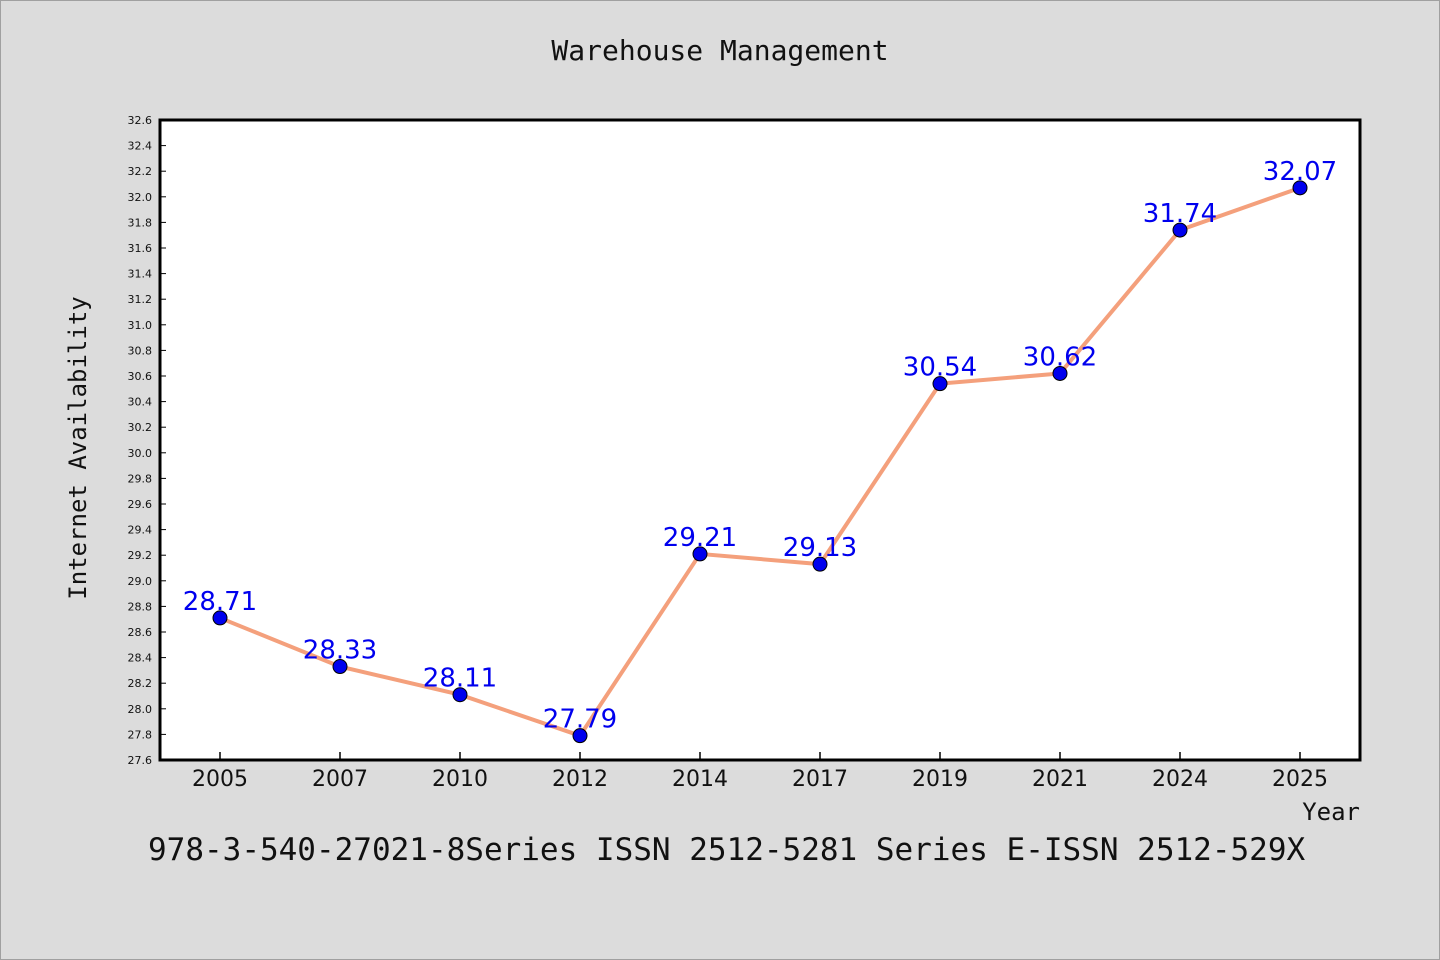 The height and width of the screenshot is (960, 1440). I want to click on x-tick-label: 2017, so click(820, 779).